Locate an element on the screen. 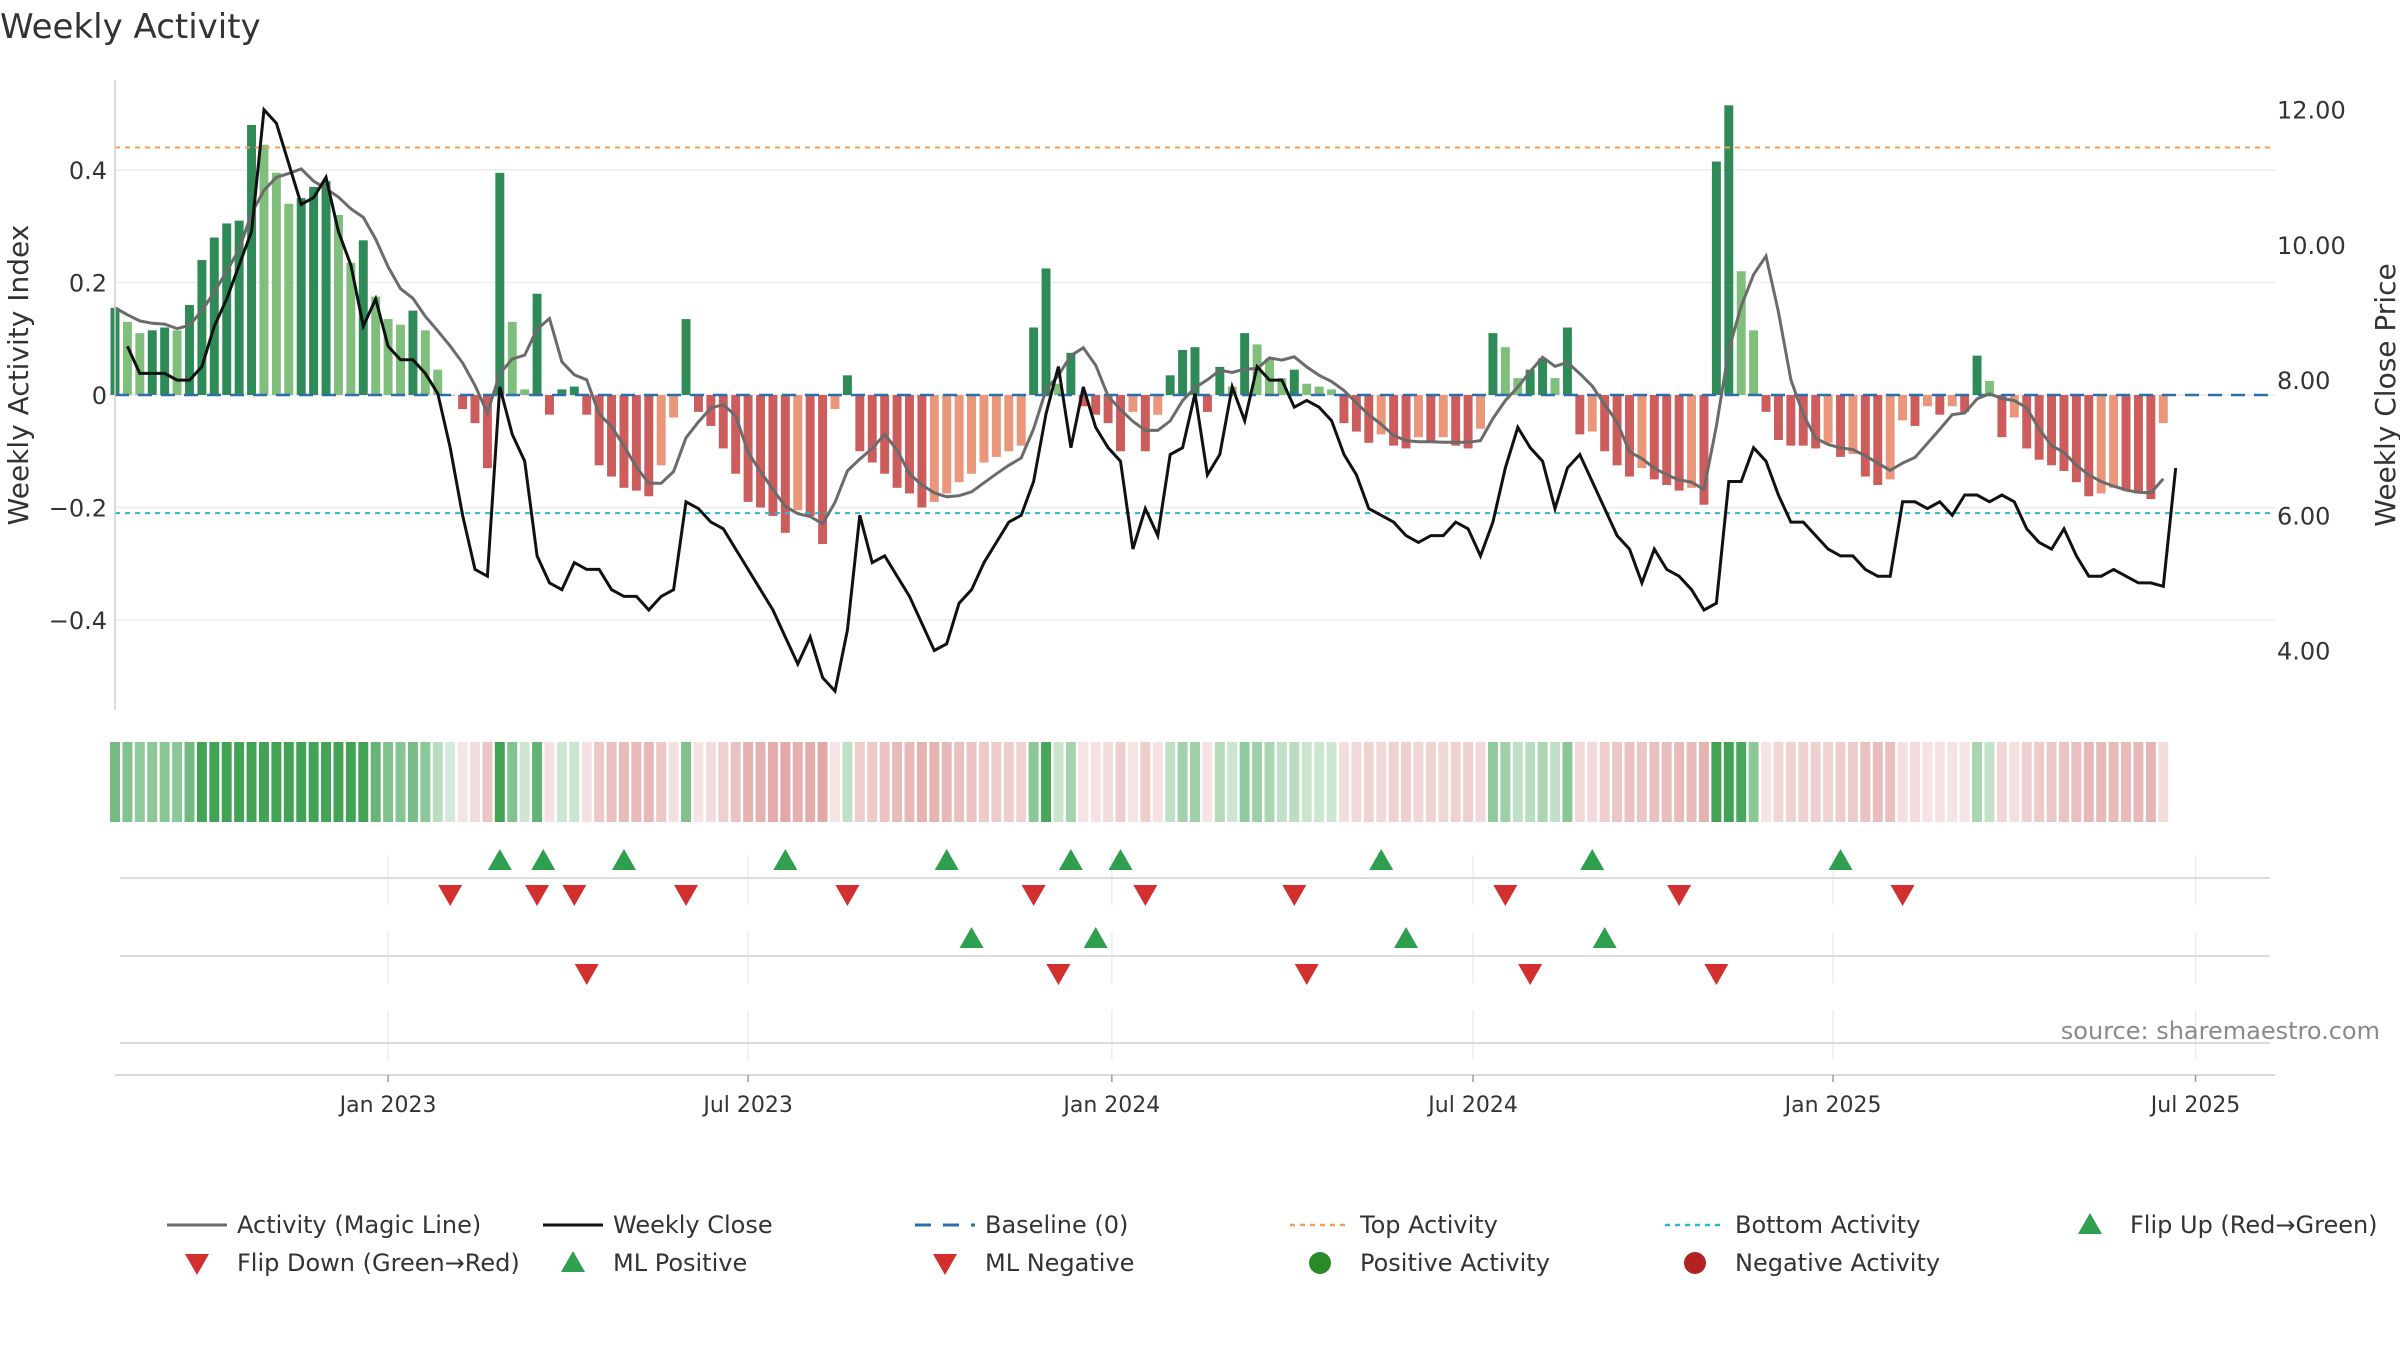 The width and height of the screenshot is (2400, 1350). x-tick-label: Jul 2024 is located at coordinates (1472, 1105).